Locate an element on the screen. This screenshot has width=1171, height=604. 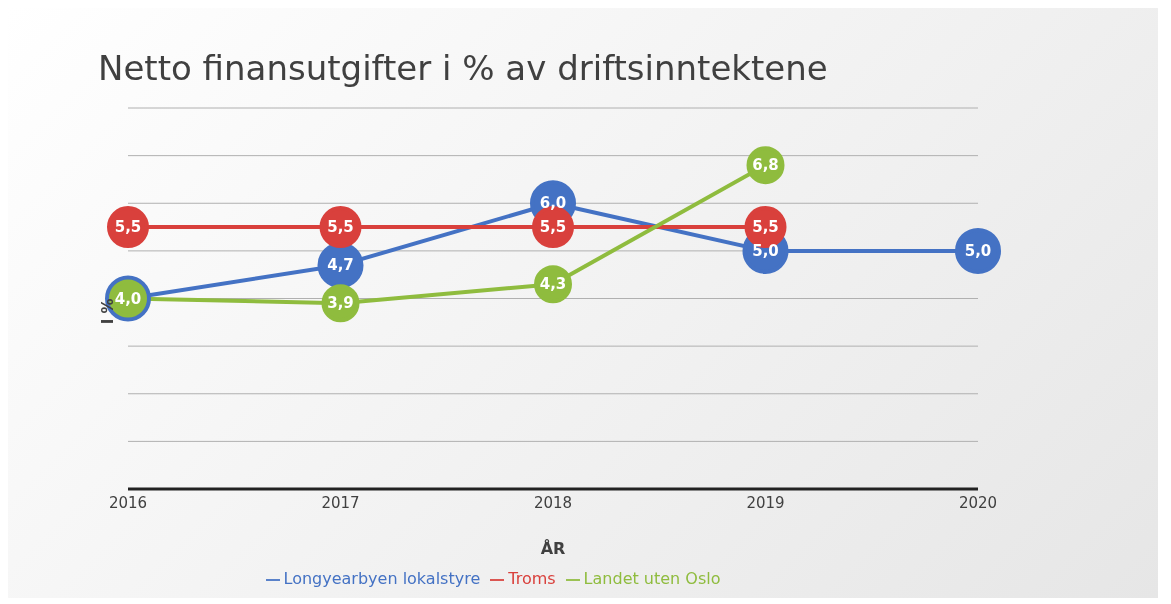
legend-label: Landet uten Oslo is located at coordinates (652, 578).